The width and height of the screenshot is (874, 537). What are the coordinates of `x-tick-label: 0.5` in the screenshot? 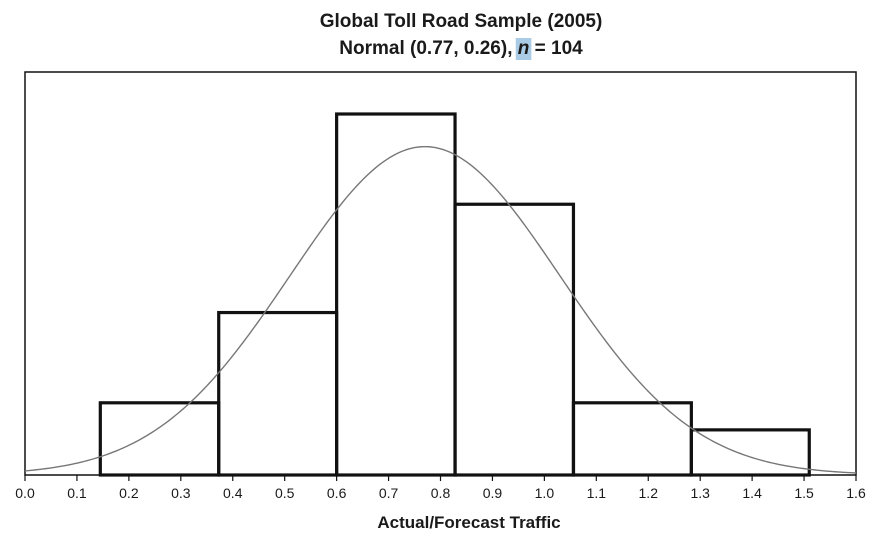 It's located at (285, 493).